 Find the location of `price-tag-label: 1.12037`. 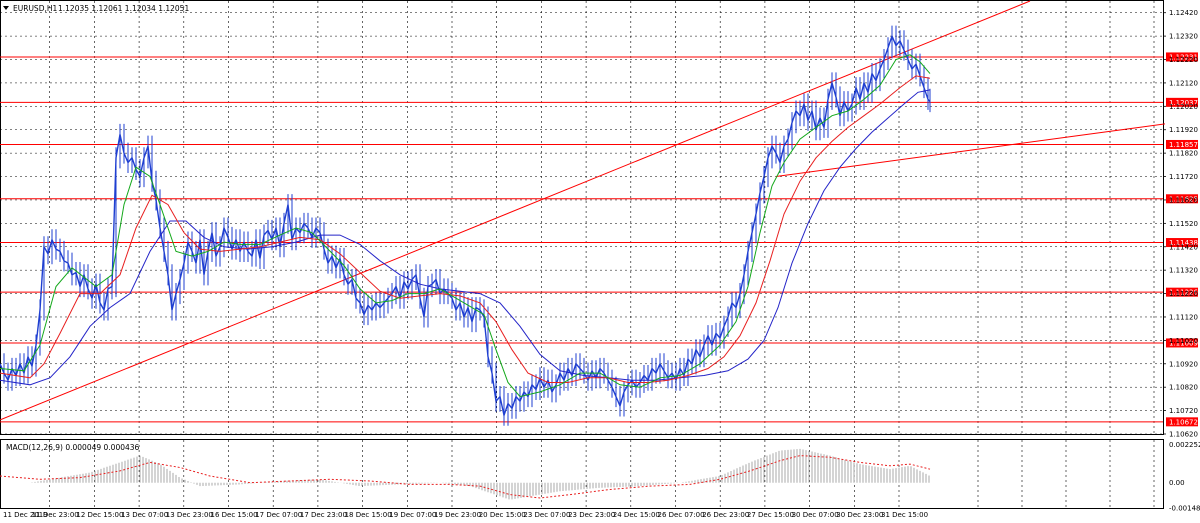

price-tag-label: 1.12037 is located at coordinates (1183, 103).